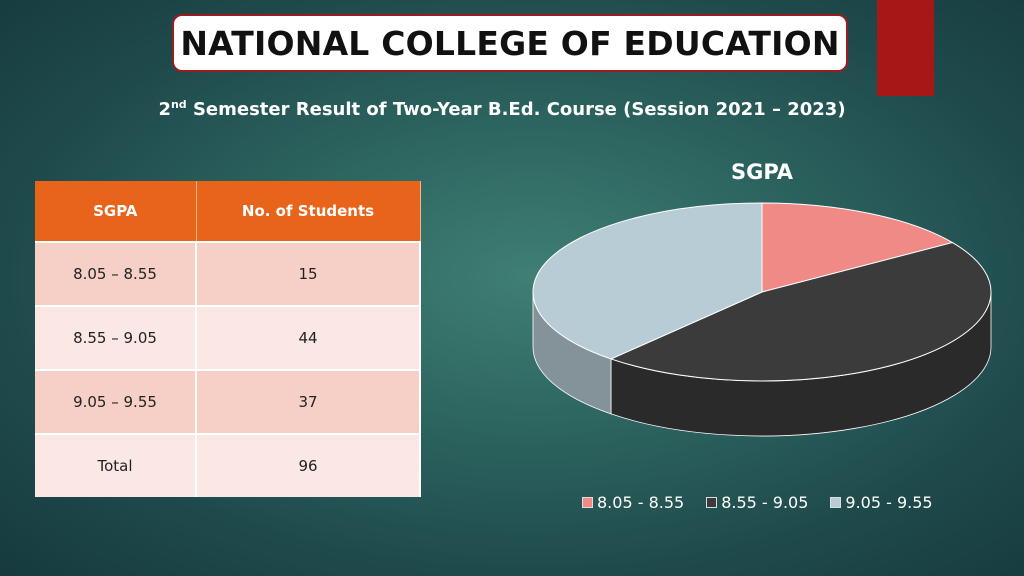  I want to click on title-box: NATIONAL COLLEGE OF EDUCATION, so click(510, 43).